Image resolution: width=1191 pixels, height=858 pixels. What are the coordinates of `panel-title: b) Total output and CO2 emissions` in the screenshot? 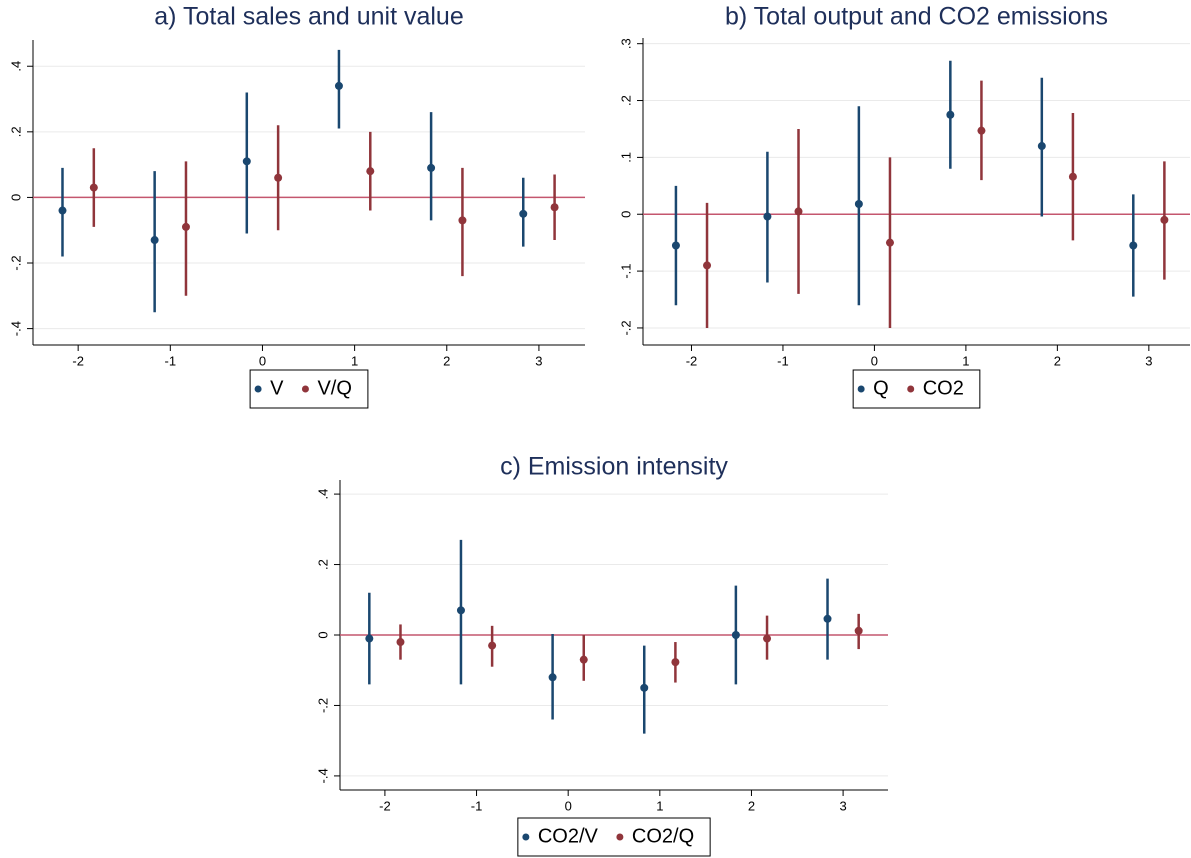 It's located at (916, 17).